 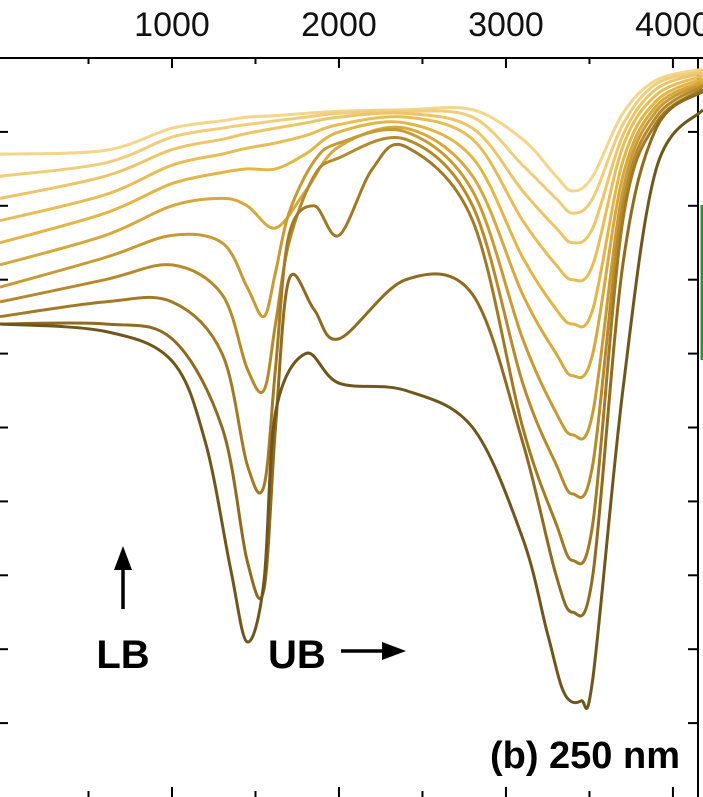 What do you see at coordinates (669, 25) in the screenshot?
I see `x-tick-label: 4000` at bounding box center [669, 25].